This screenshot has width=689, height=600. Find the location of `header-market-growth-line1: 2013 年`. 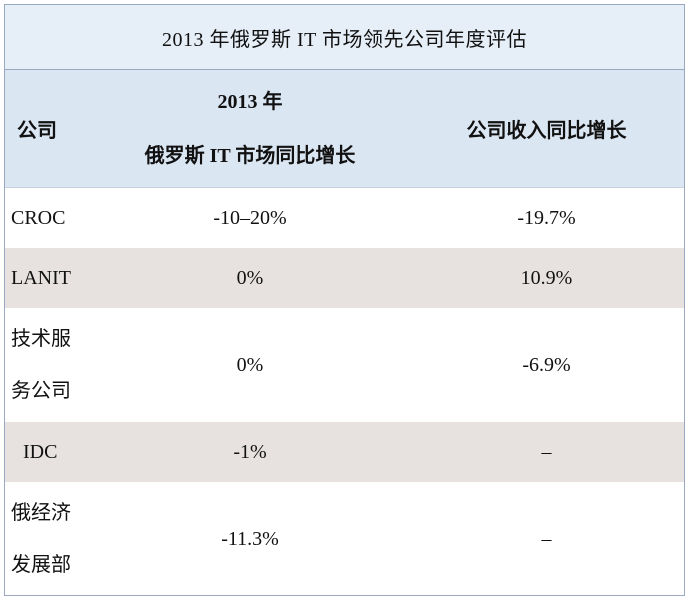

header-market-growth-line1: 2013 年 is located at coordinates (250, 101).